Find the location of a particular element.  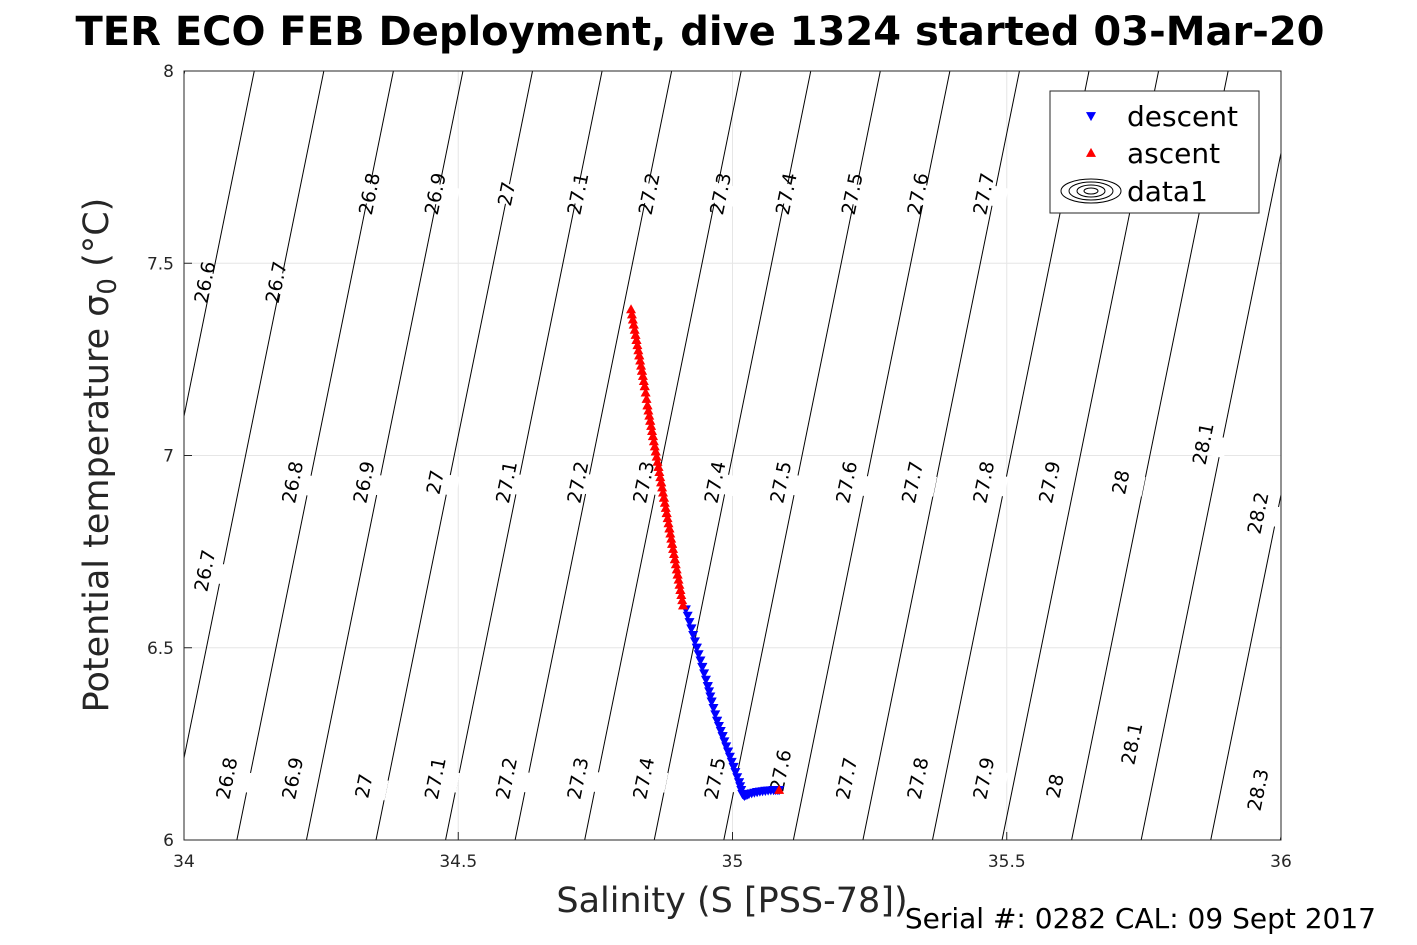

contour-label: 27.7 is located at coordinates (847, 778).